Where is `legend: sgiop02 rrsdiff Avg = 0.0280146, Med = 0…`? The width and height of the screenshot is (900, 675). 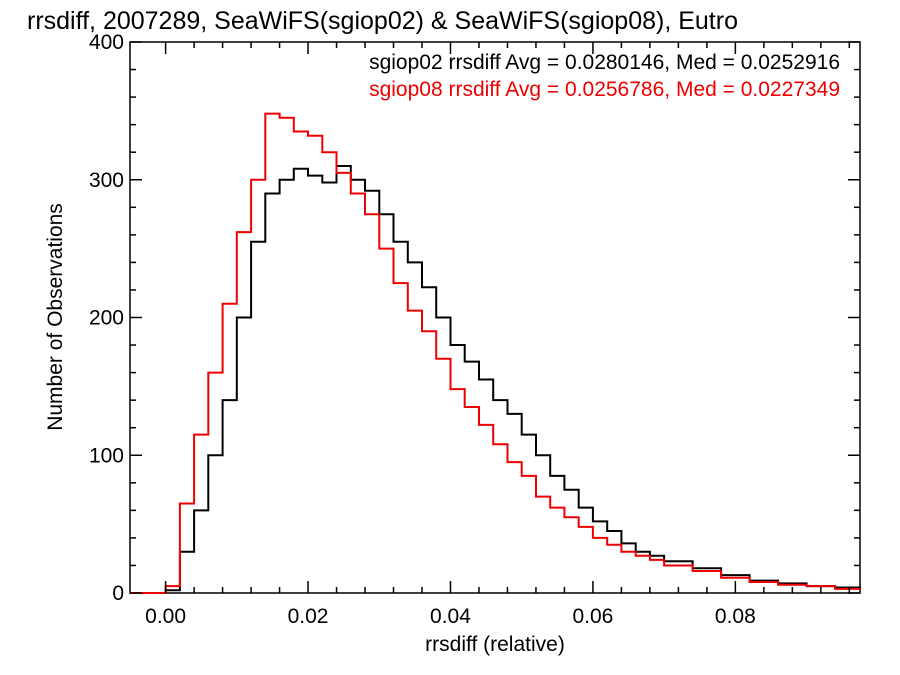
legend: sgiop02 rrsdiff Avg = 0.0280146, Med = 0… is located at coordinates (604, 76).